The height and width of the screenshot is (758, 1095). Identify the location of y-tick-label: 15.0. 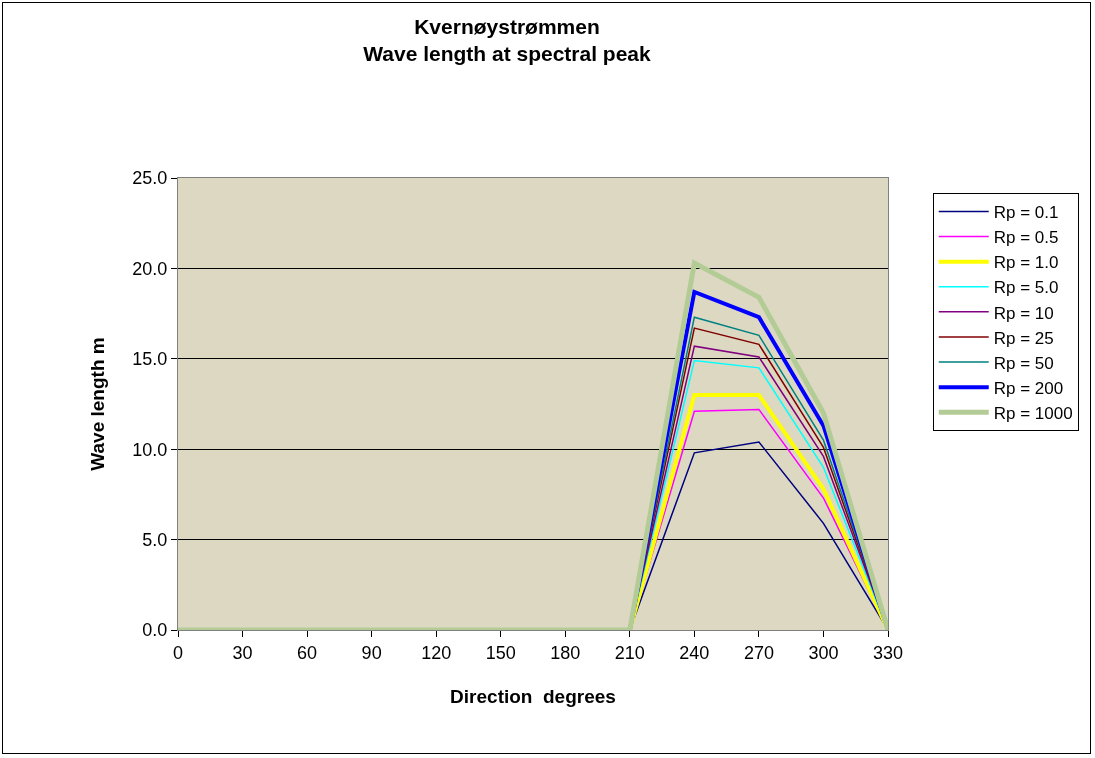
(150, 359).